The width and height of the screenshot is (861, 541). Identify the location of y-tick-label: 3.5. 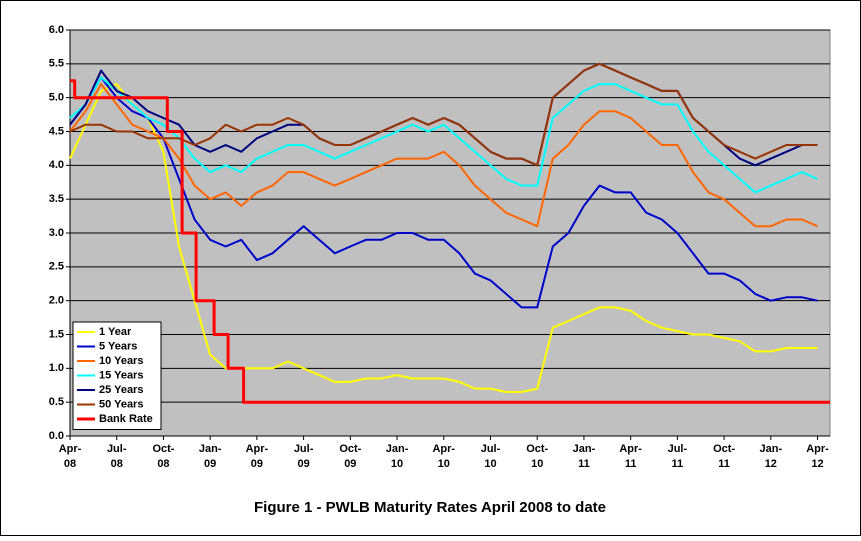
(56, 199).